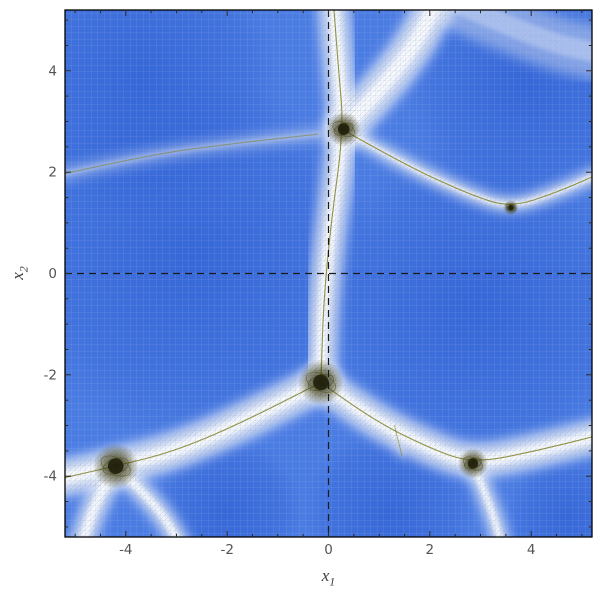 This screenshot has width=600, height=602. I want to click on x-tick-label: 4, so click(531, 550).